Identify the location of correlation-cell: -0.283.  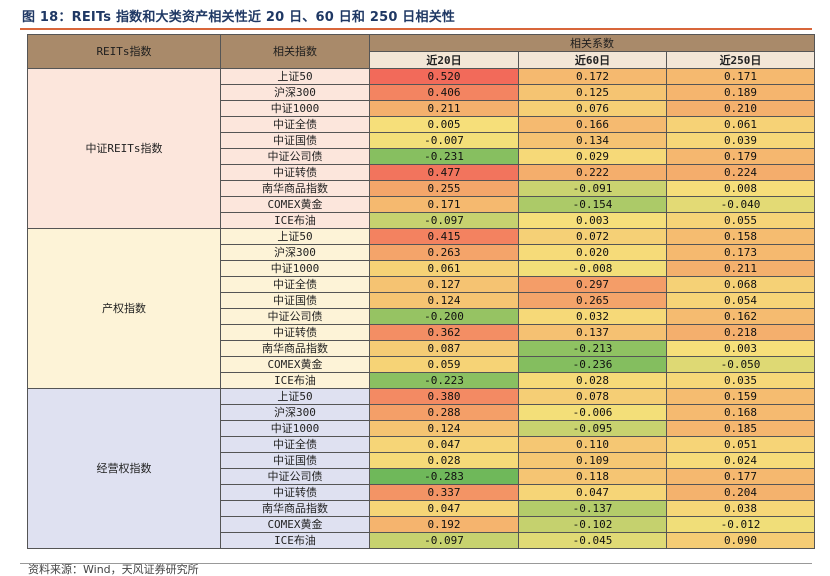
(444, 476).